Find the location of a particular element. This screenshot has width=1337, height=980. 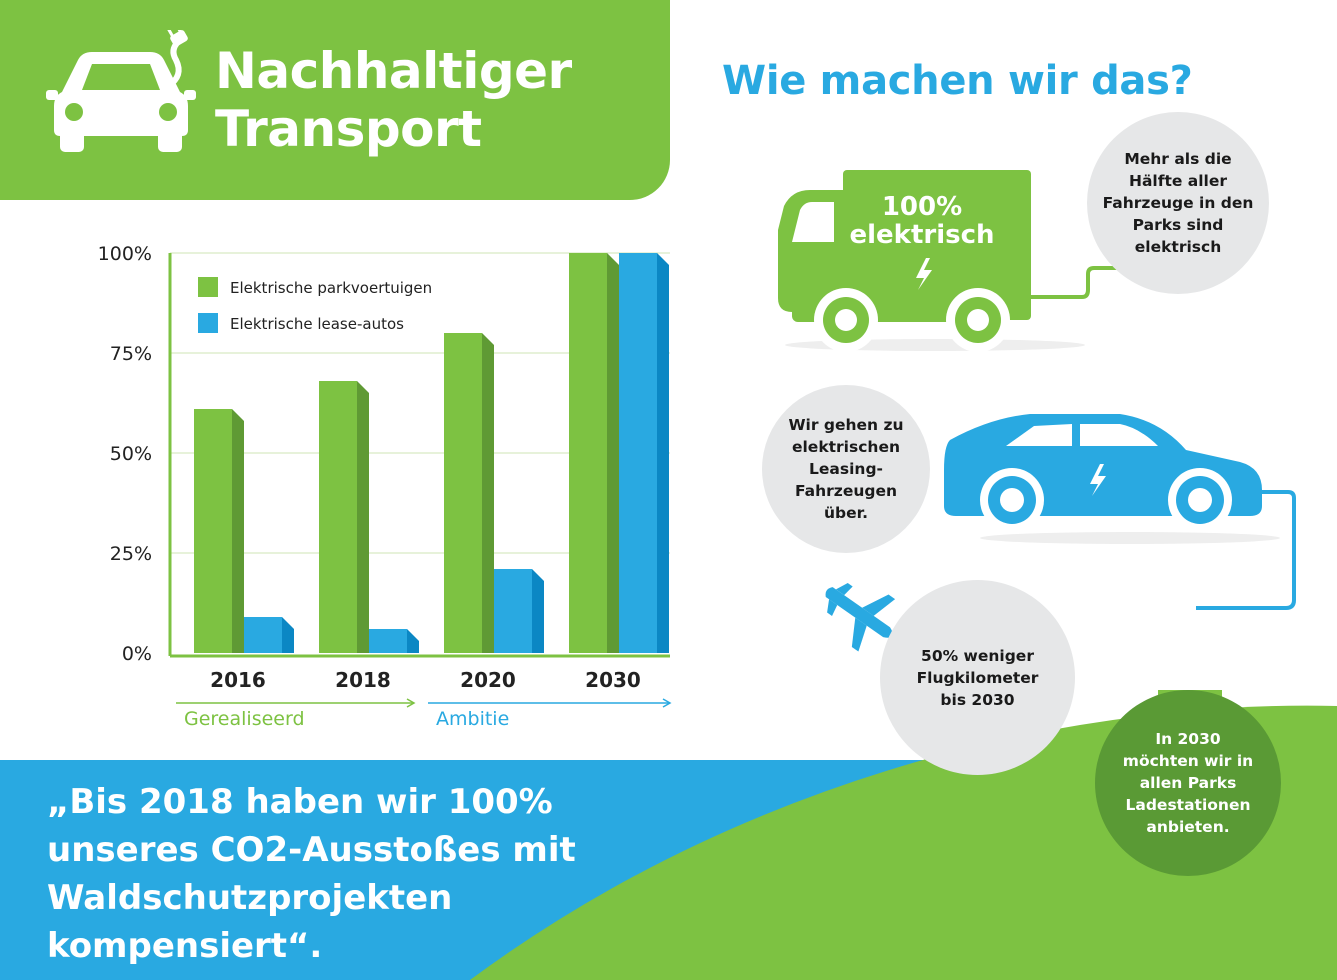

car-icon is located at coordinates (1103, 473).